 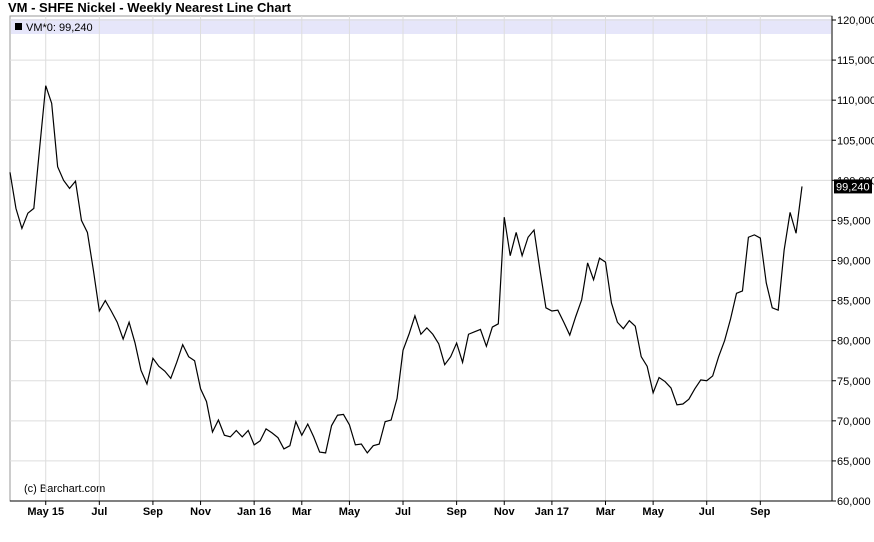 What do you see at coordinates (59, 28) in the screenshot?
I see `legend-label: VM*0: 99,240` at bounding box center [59, 28].